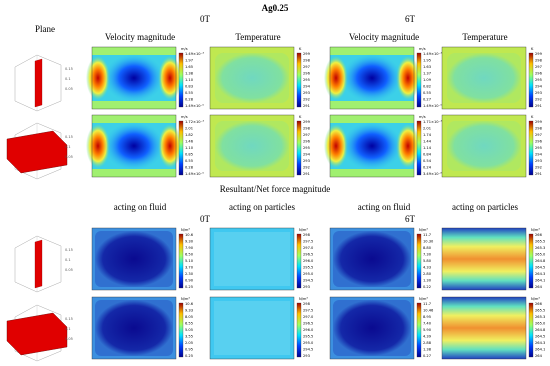  Describe the element at coordinates (189, 281) in the screenshot. I see `colorbar-label: 0.90` at that location.